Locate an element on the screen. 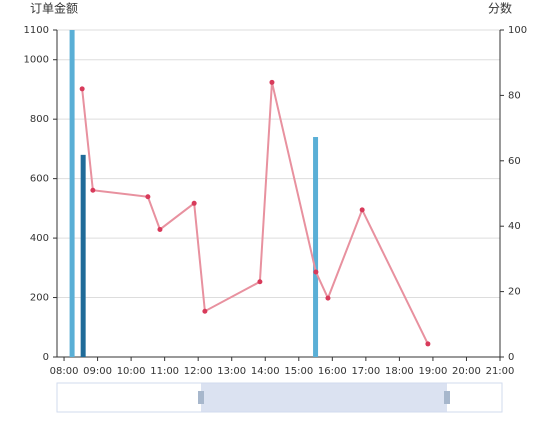  x-tick-label: 13:00 is located at coordinates (231, 371).